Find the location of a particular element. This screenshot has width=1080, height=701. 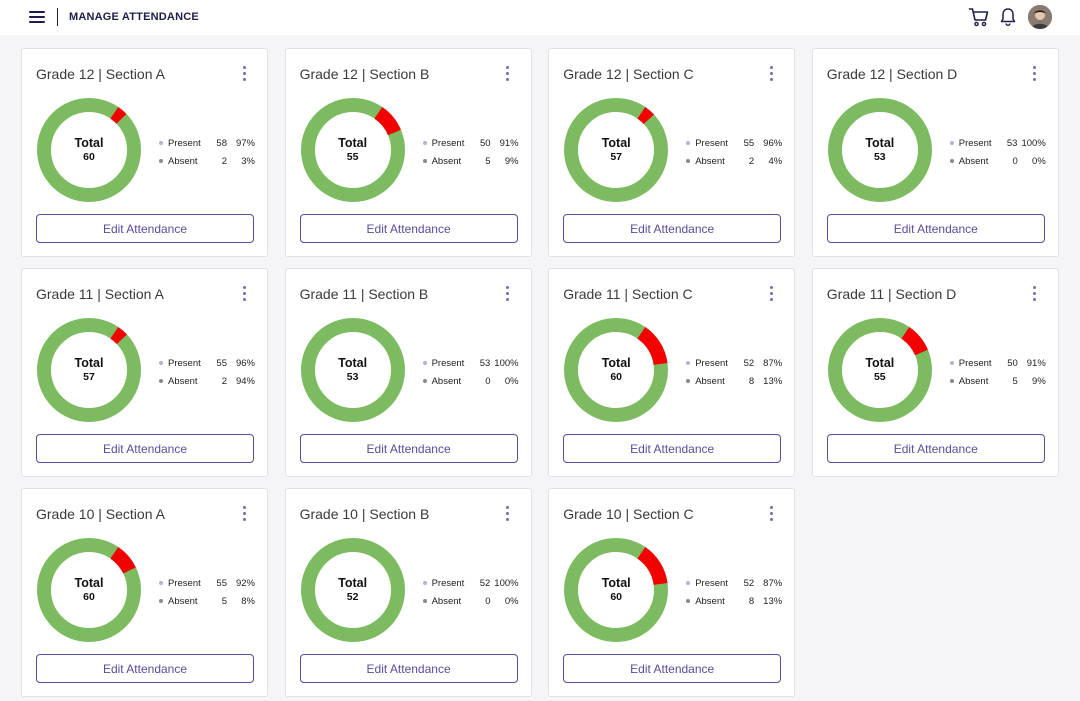

absent-percent: 4% is located at coordinates (775, 161).